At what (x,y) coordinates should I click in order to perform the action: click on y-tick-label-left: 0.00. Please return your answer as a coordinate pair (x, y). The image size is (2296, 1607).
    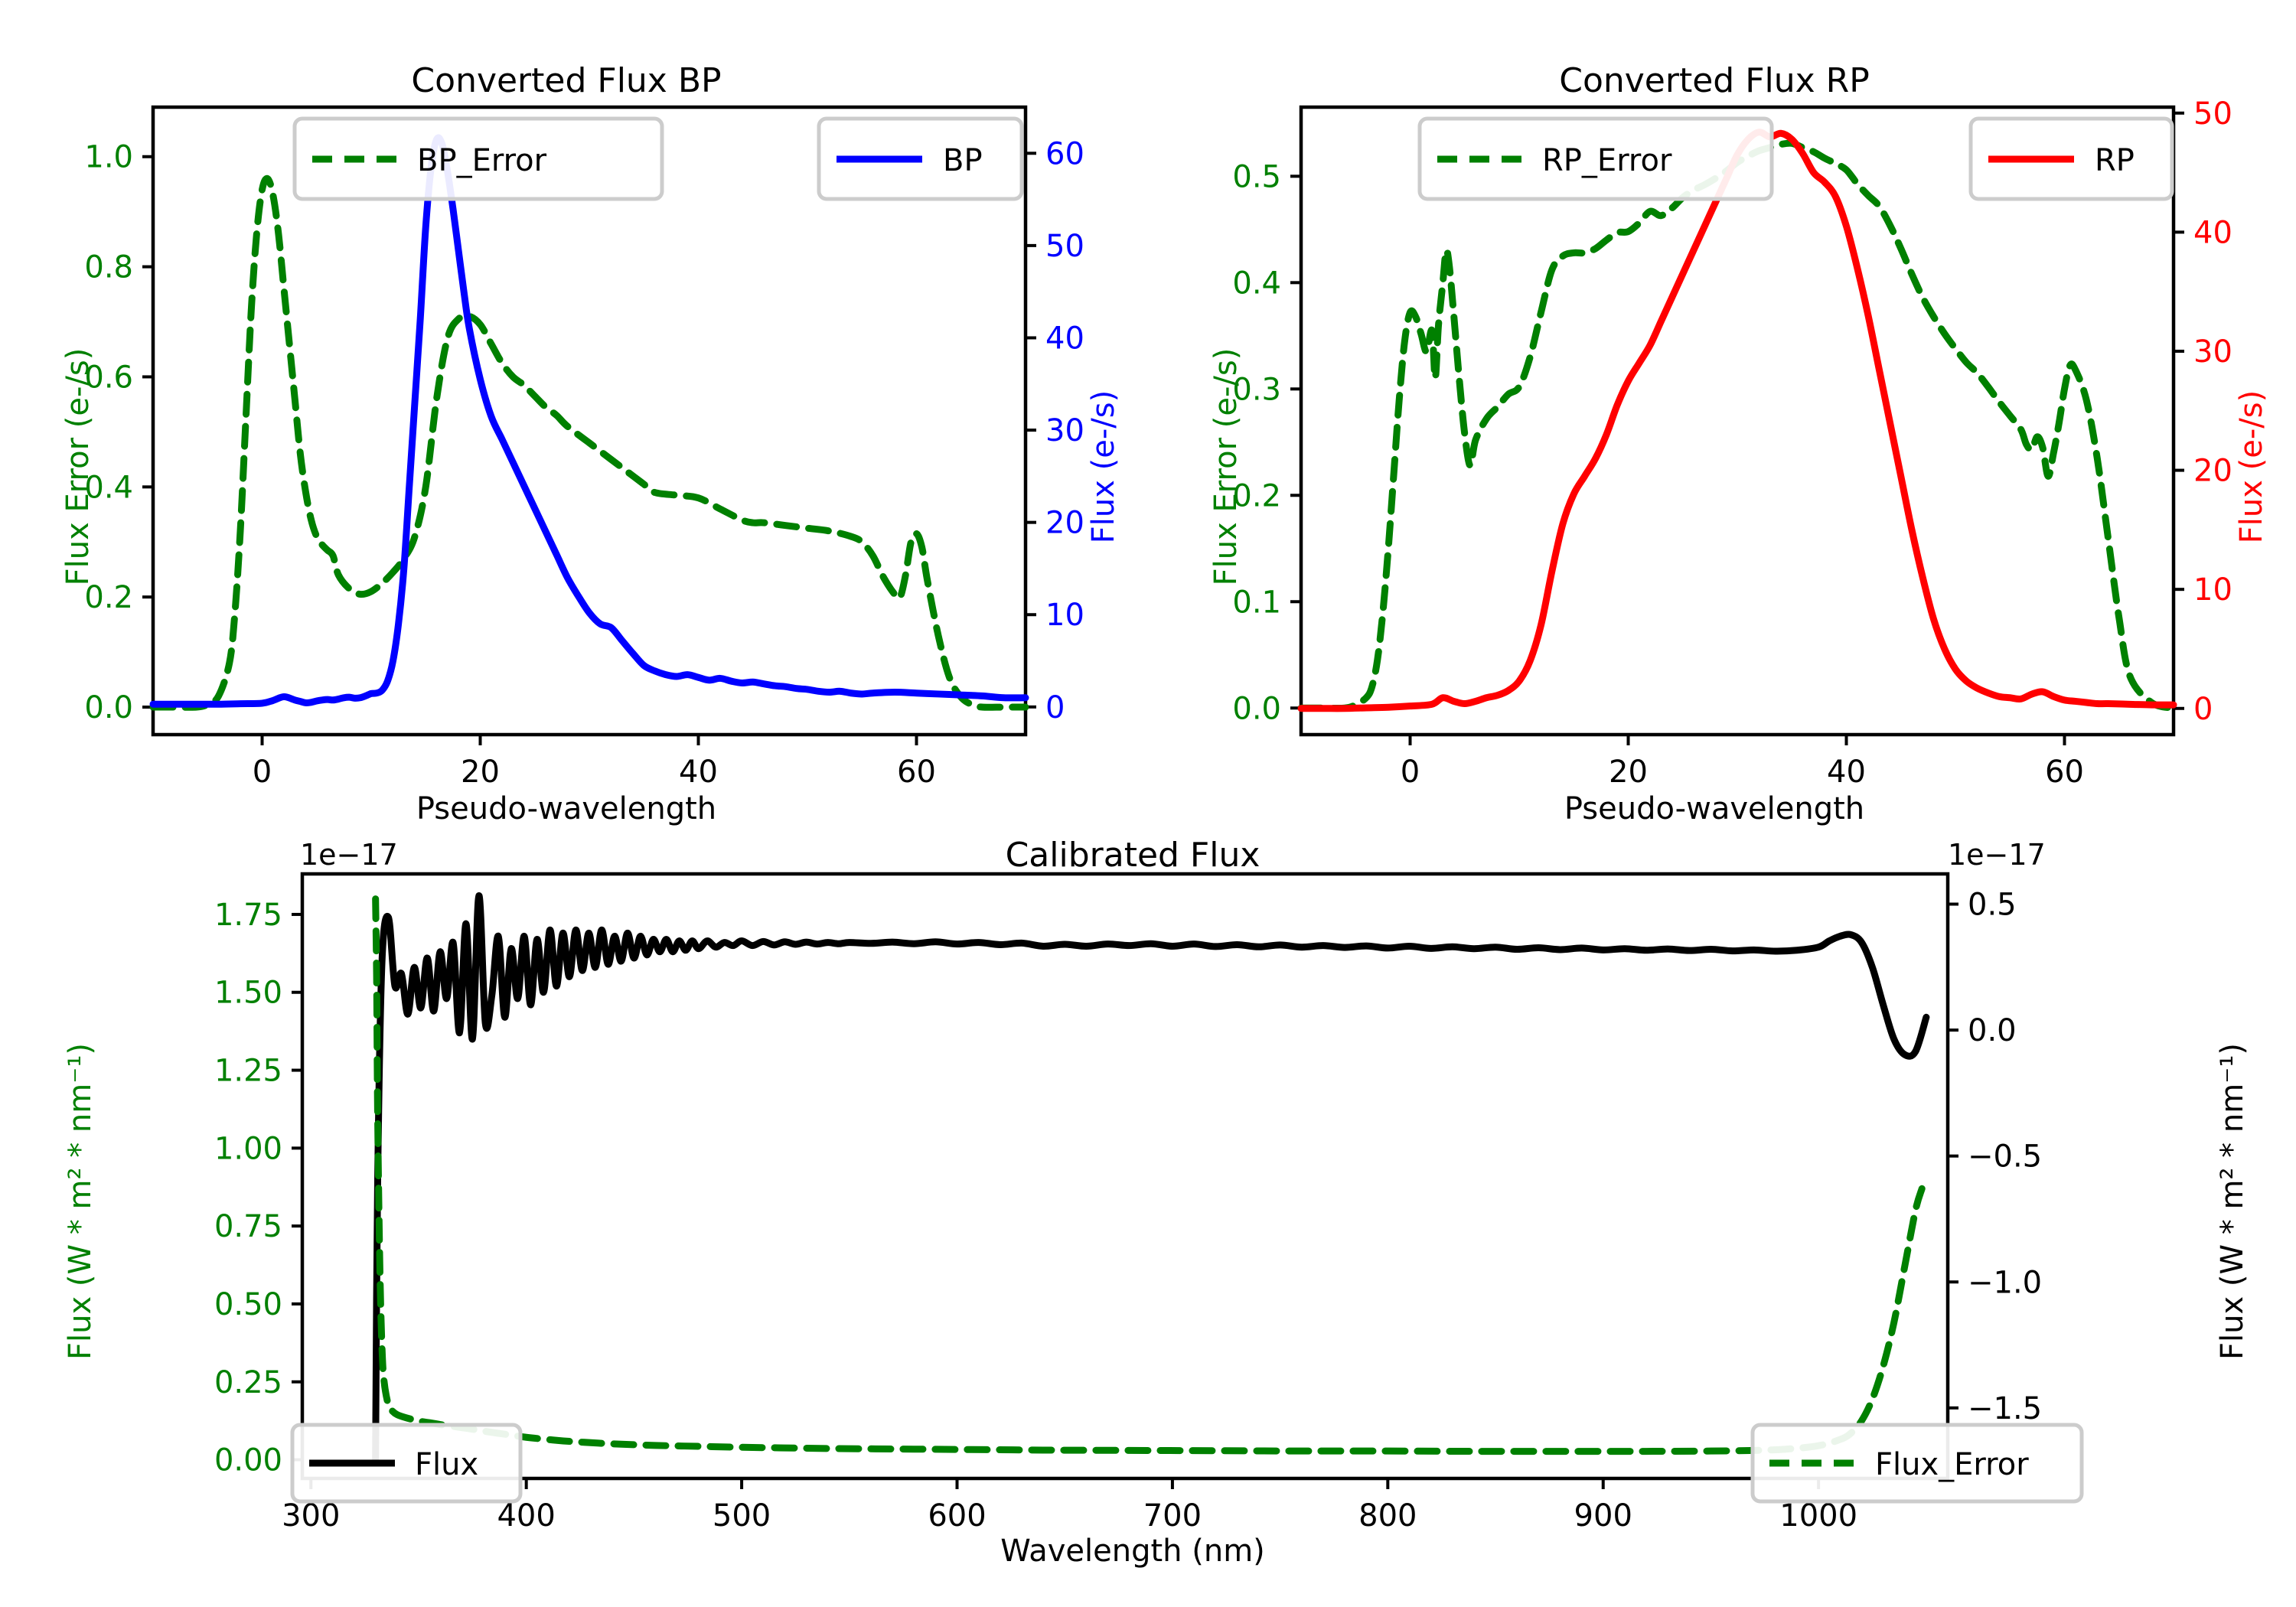
    Looking at the image, I should click on (248, 1460).